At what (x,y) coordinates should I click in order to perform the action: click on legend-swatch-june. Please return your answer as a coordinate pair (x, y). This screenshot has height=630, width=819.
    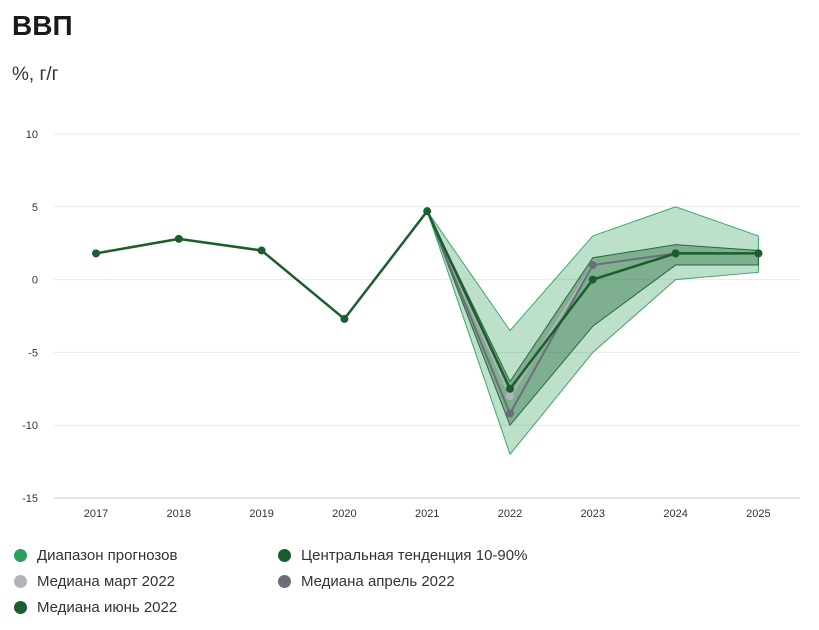
    Looking at the image, I should click on (20, 607).